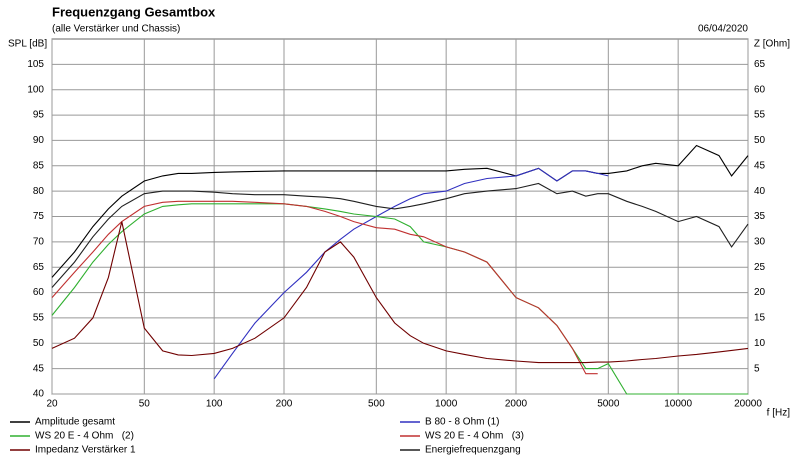 The width and height of the screenshot is (800, 457). What do you see at coordinates (39, 241) in the screenshot?
I see `y-tick-label: 70` at bounding box center [39, 241].